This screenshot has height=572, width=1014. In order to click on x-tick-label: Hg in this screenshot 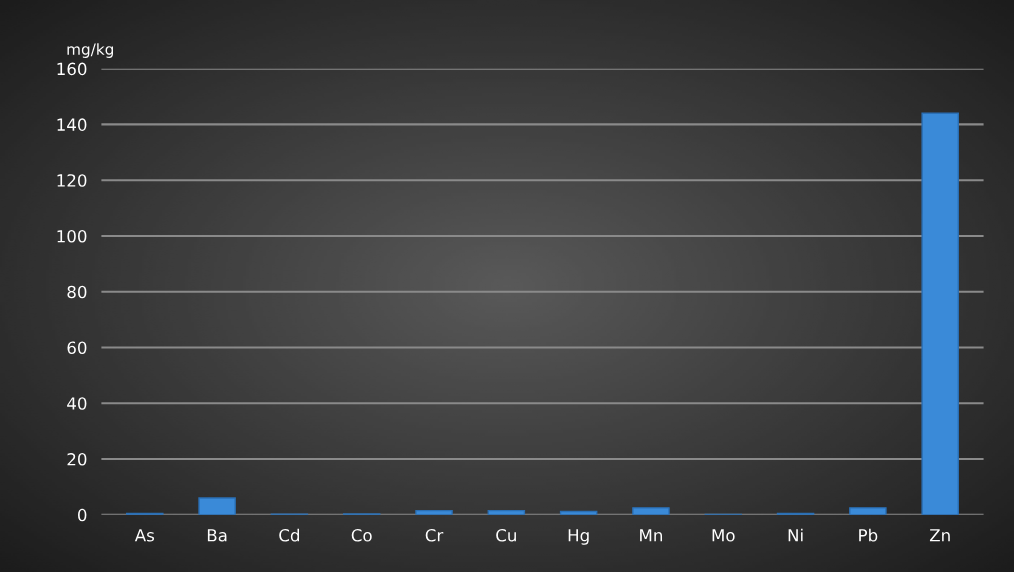, I will do `click(578, 537)`.